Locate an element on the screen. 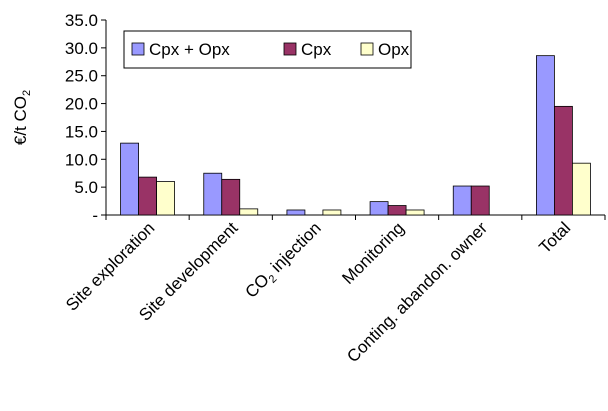  y-tick-label: 35.0 is located at coordinates (81, 20).